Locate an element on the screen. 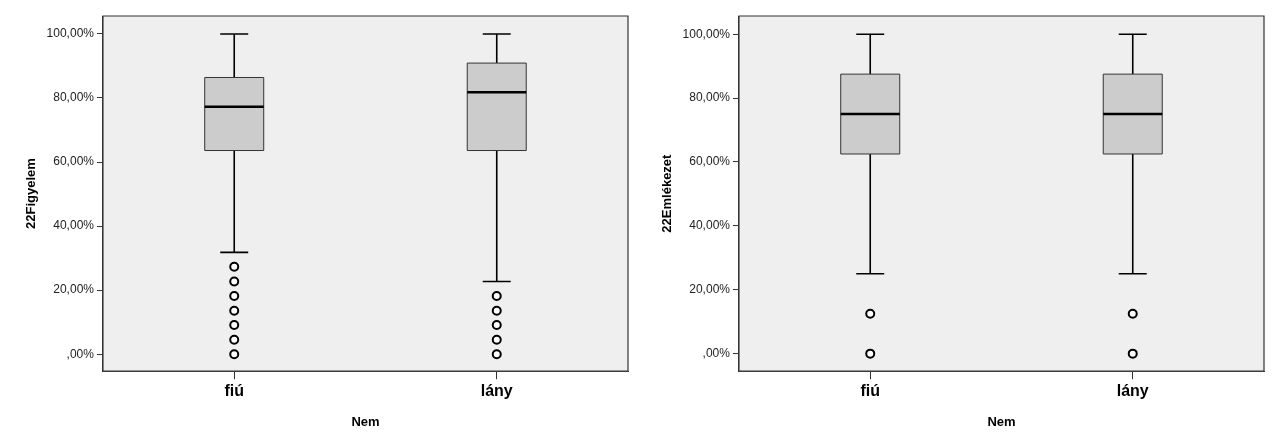 The width and height of the screenshot is (1272, 438). y-axis-title: 22Emlékezet is located at coordinates (667, 193).